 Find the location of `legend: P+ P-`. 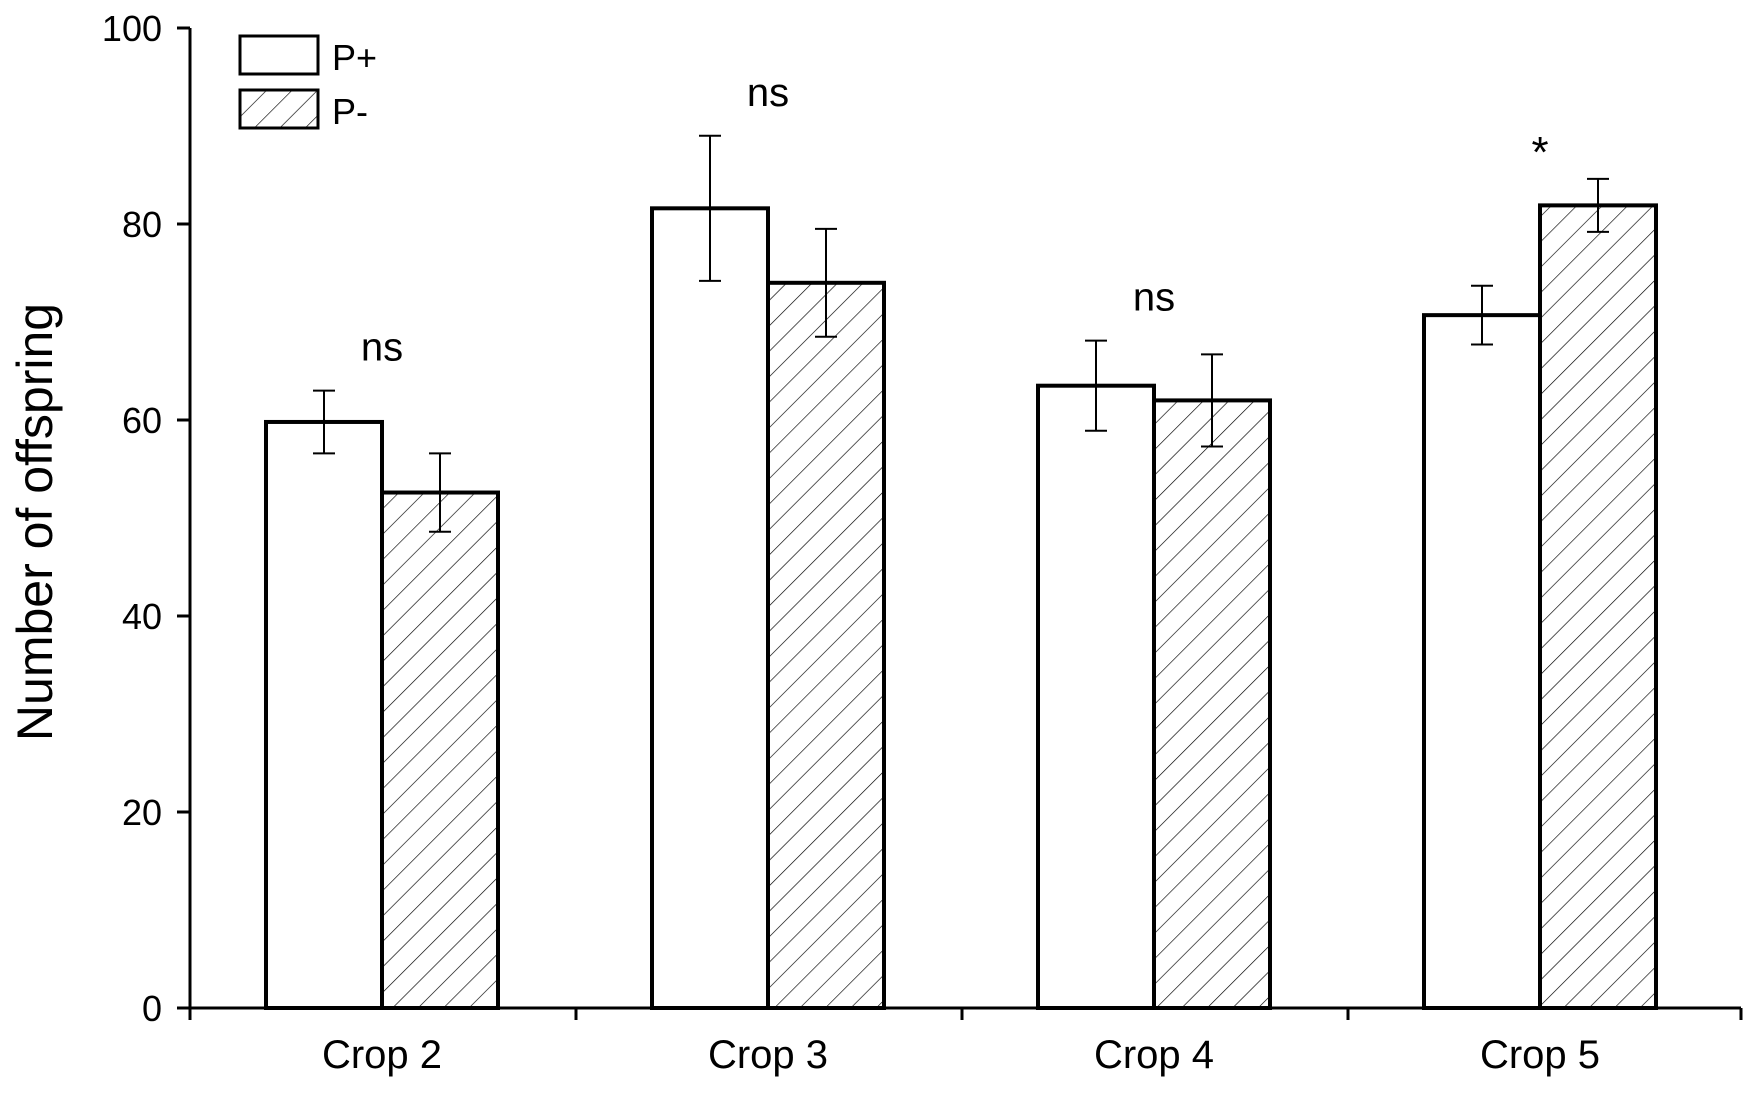

legend: P+ P- is located at coordinates (307, 83).